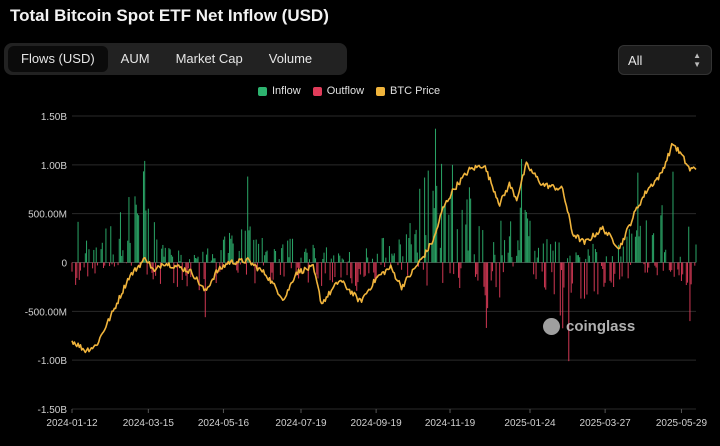 The image size is (720, 446). What do you see at coordinates (530, 423) in the screenshot?
I see `x-tick-label: 2025-01-24` at bounding box center [530, 423].